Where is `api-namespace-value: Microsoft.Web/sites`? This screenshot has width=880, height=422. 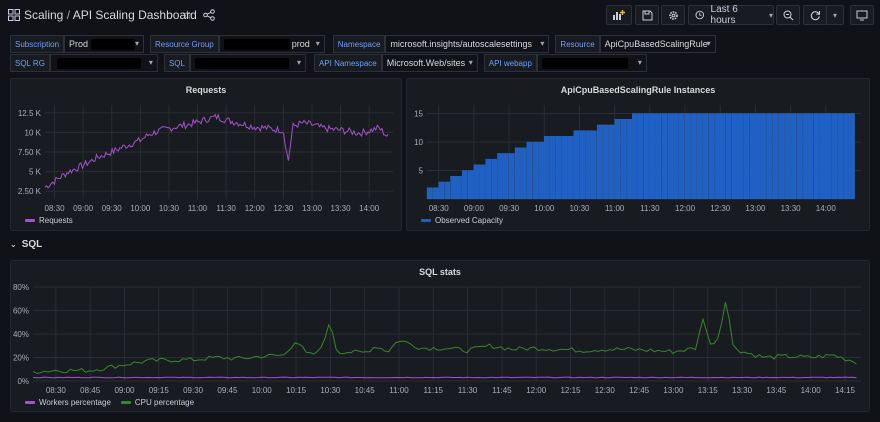 api-namespace-value: Microsoft.Web/sites is located at coordinates (426, 63).